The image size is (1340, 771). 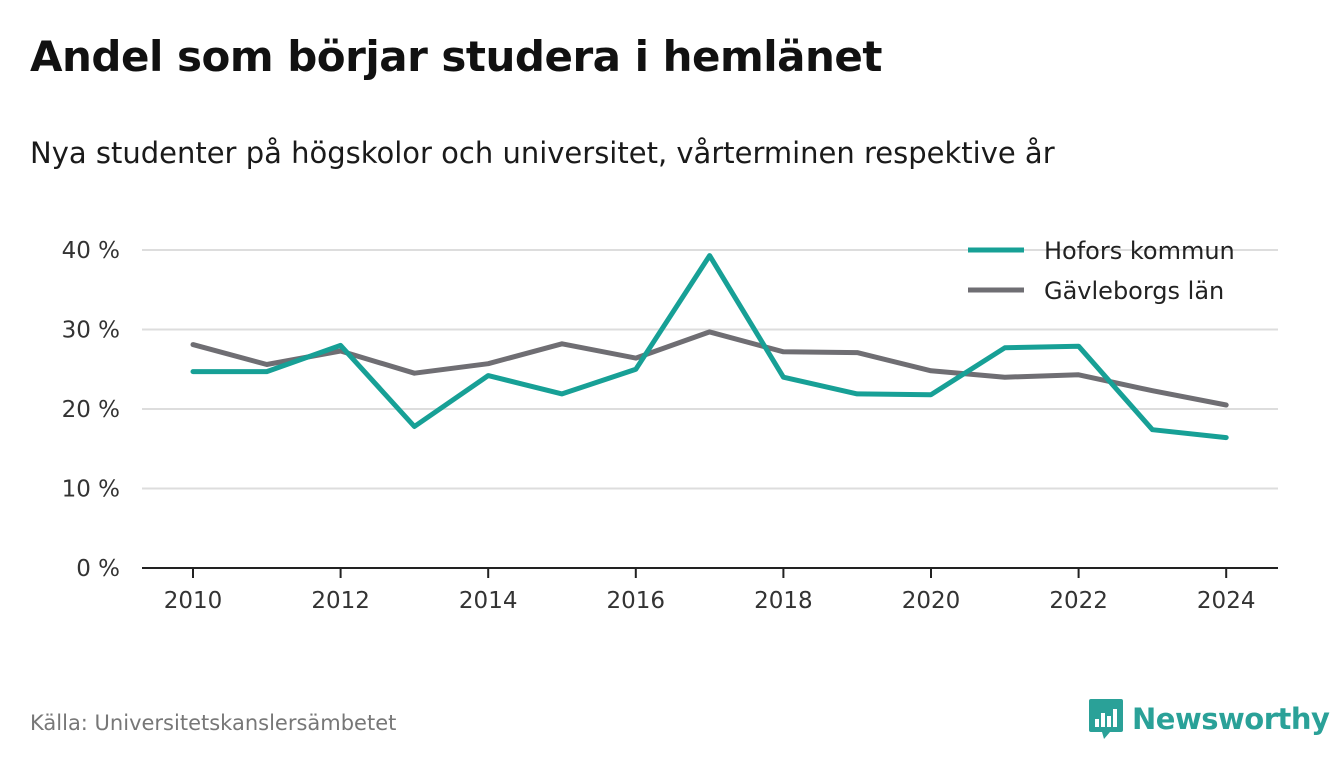 I want to click on source-note: Källa: Universitetskanslersämbetet, so click(x=213, y=723).